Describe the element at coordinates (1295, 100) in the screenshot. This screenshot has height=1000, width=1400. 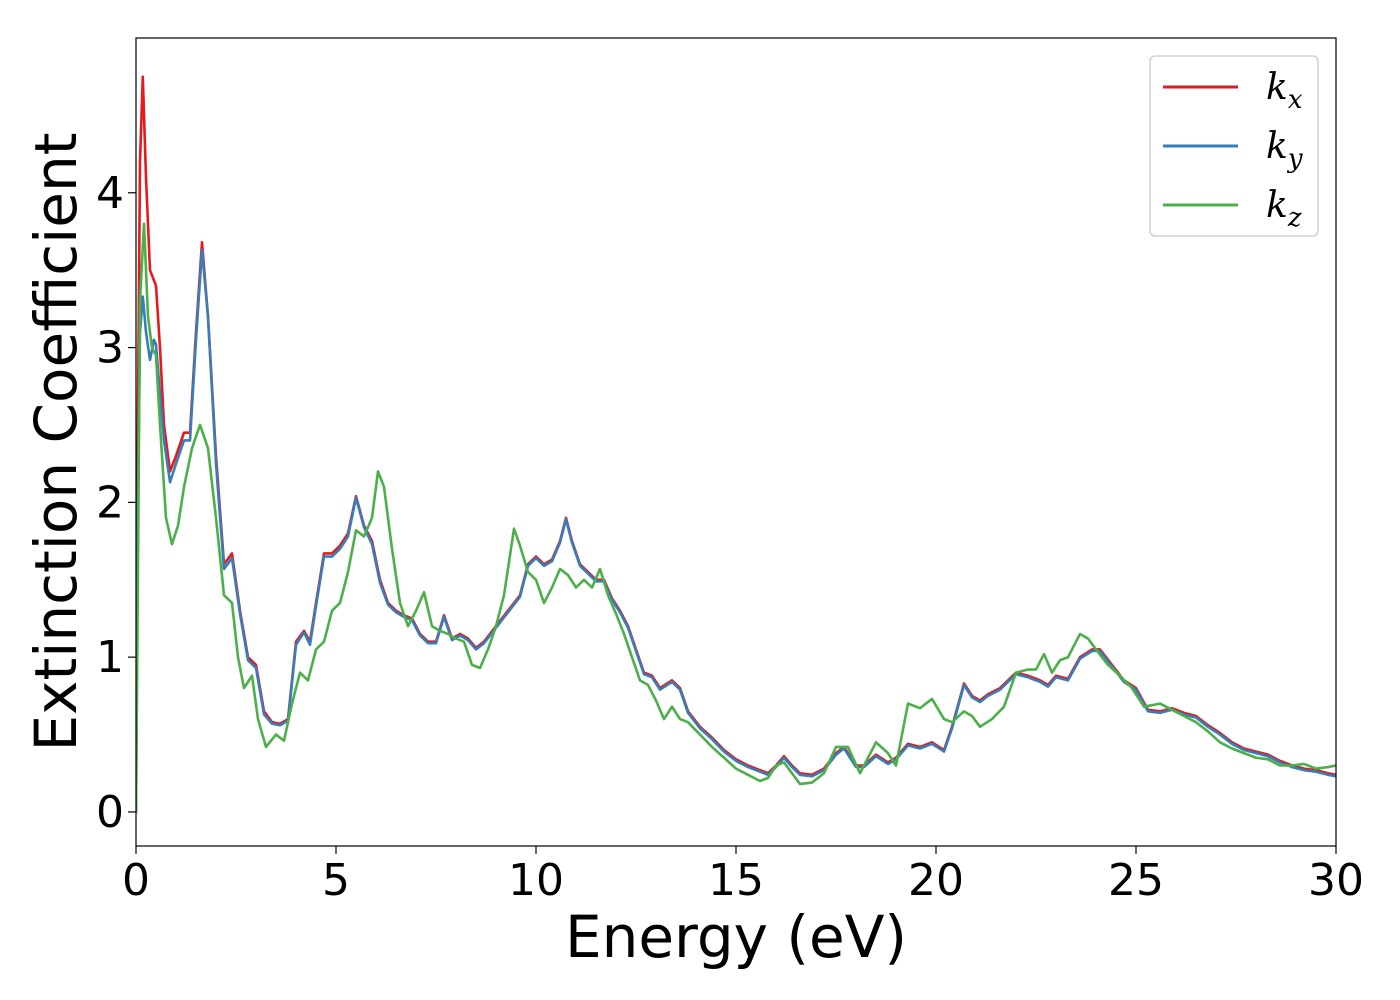
I see `legend-label-subscript: x` at that location.